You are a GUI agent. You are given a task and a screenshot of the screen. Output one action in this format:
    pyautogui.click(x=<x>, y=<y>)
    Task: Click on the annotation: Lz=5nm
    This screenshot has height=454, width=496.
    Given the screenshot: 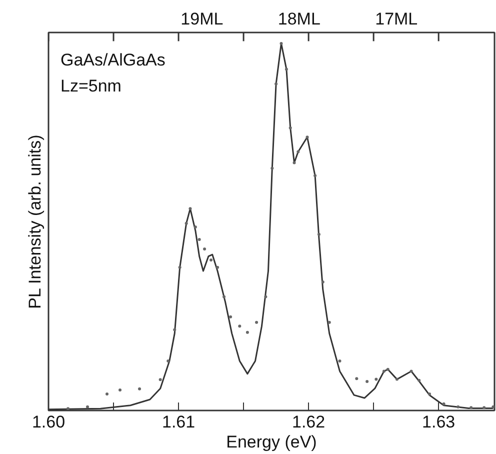 What is the action you would take?
    pyautogui.click(x=91, y=86)
    